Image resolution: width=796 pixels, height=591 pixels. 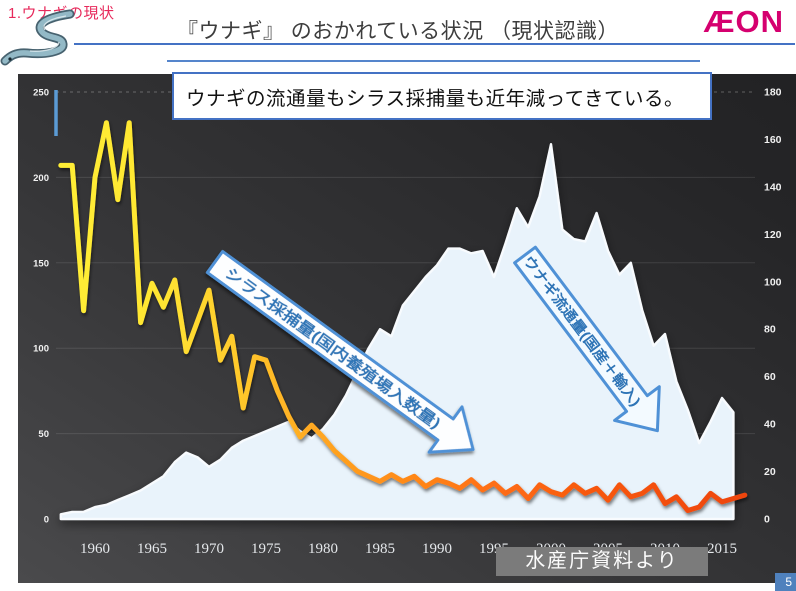 What do you see at coordinates (773, 235) in the screenshot?
I see `right-axis-tick: 120` at bounding box center [773, 235].